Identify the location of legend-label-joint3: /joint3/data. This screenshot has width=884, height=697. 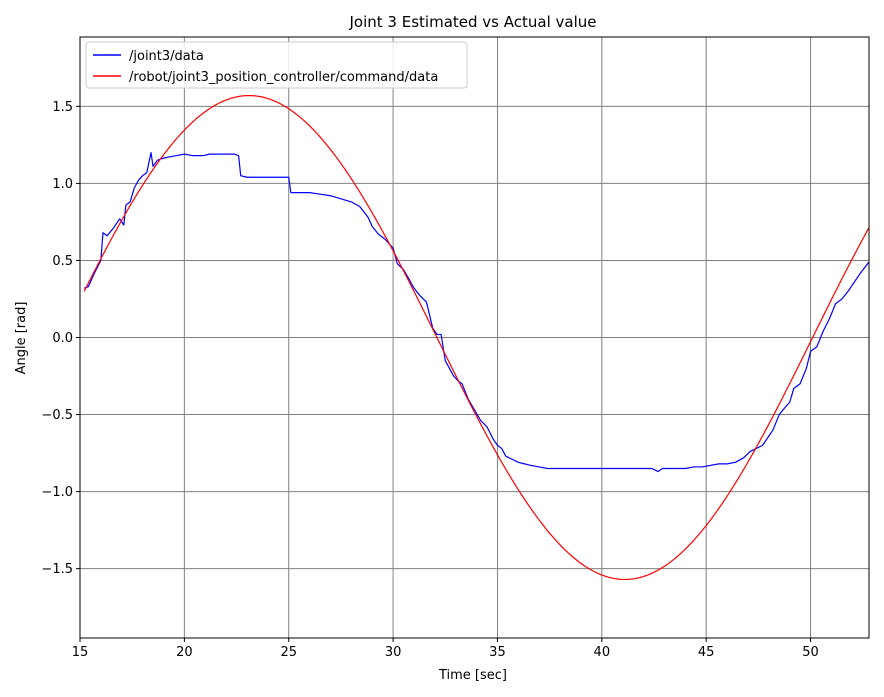
(166, 56).